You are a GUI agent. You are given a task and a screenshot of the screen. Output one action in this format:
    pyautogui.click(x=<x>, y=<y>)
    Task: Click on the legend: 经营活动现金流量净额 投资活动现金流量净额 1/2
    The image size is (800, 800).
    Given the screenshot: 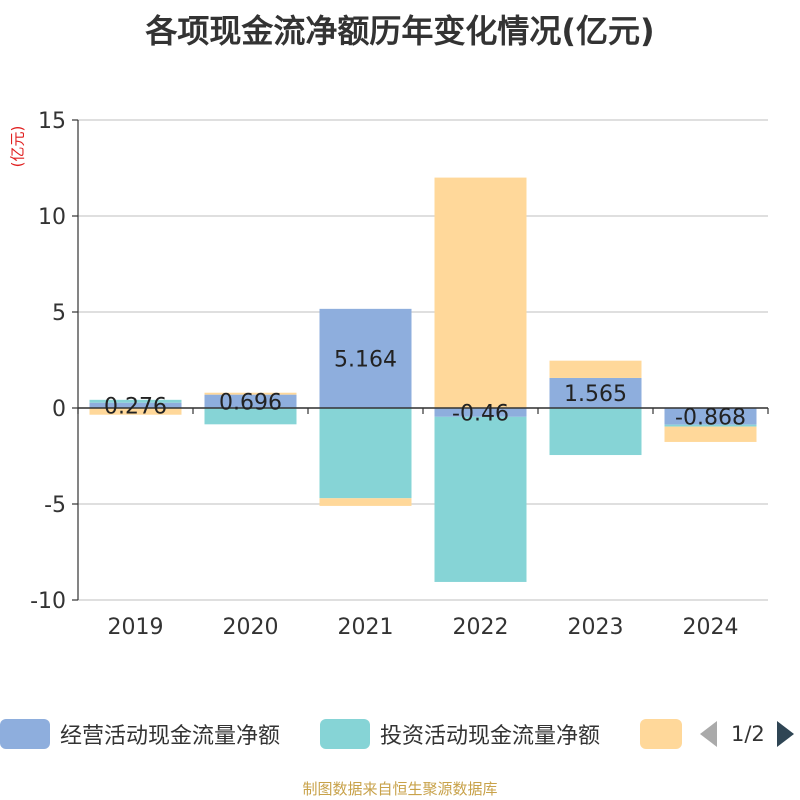 What is the action you would take?
    pyautogui.click(x=400, y=736)
    